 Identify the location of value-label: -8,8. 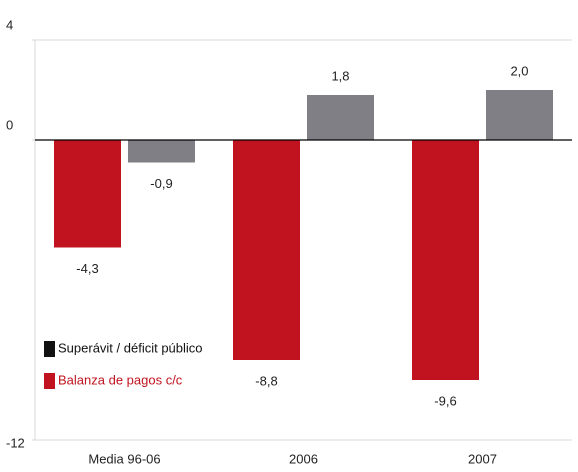
(266, 380).